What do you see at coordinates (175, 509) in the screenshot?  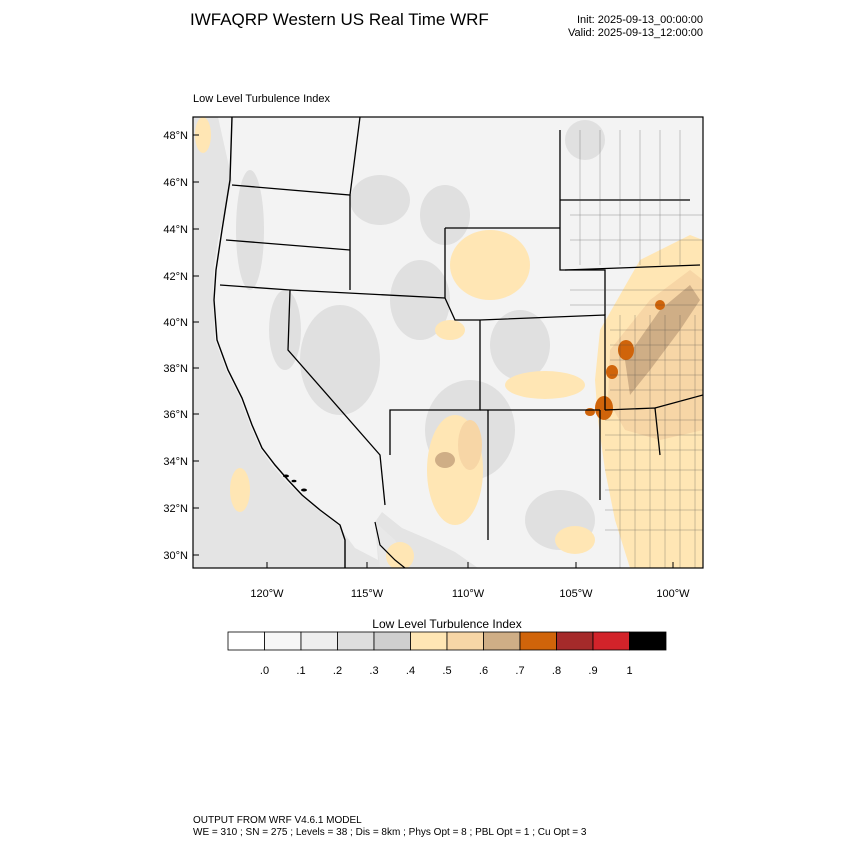 I see `lat-label: 32°N` at bounding box center [175, 509].